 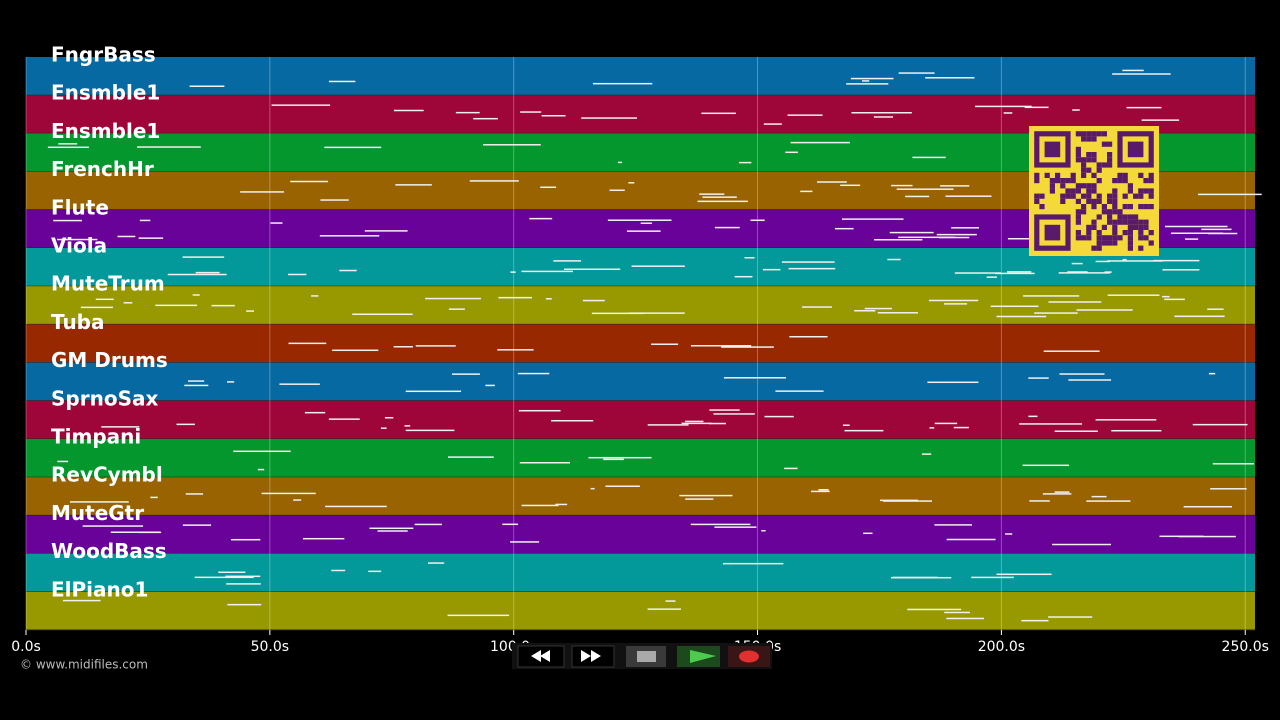 What do you see at coordinates (749, 656) in the screenshot?
I see `record-button` at bounding box center [749, 656].